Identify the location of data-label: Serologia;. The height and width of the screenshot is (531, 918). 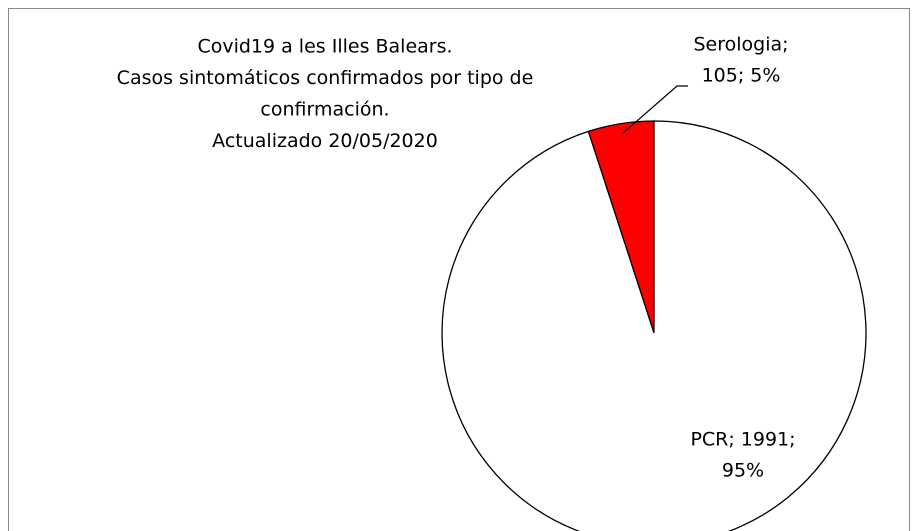
(740, 45).